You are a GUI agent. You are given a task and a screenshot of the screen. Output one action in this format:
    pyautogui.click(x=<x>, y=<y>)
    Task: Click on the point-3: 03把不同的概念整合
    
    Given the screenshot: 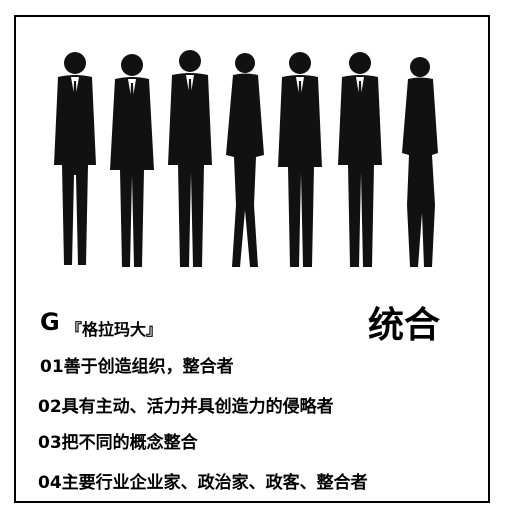 What is the action you would take?
    pyautogui.click(x=118, y=443)
    